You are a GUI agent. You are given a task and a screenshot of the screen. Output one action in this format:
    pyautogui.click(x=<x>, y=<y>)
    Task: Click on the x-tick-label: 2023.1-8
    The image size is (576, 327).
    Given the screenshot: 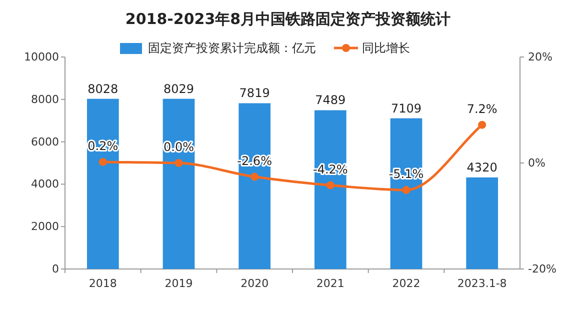 What is the action you would take?
    pyautogui.click(x=482, y=283)
    